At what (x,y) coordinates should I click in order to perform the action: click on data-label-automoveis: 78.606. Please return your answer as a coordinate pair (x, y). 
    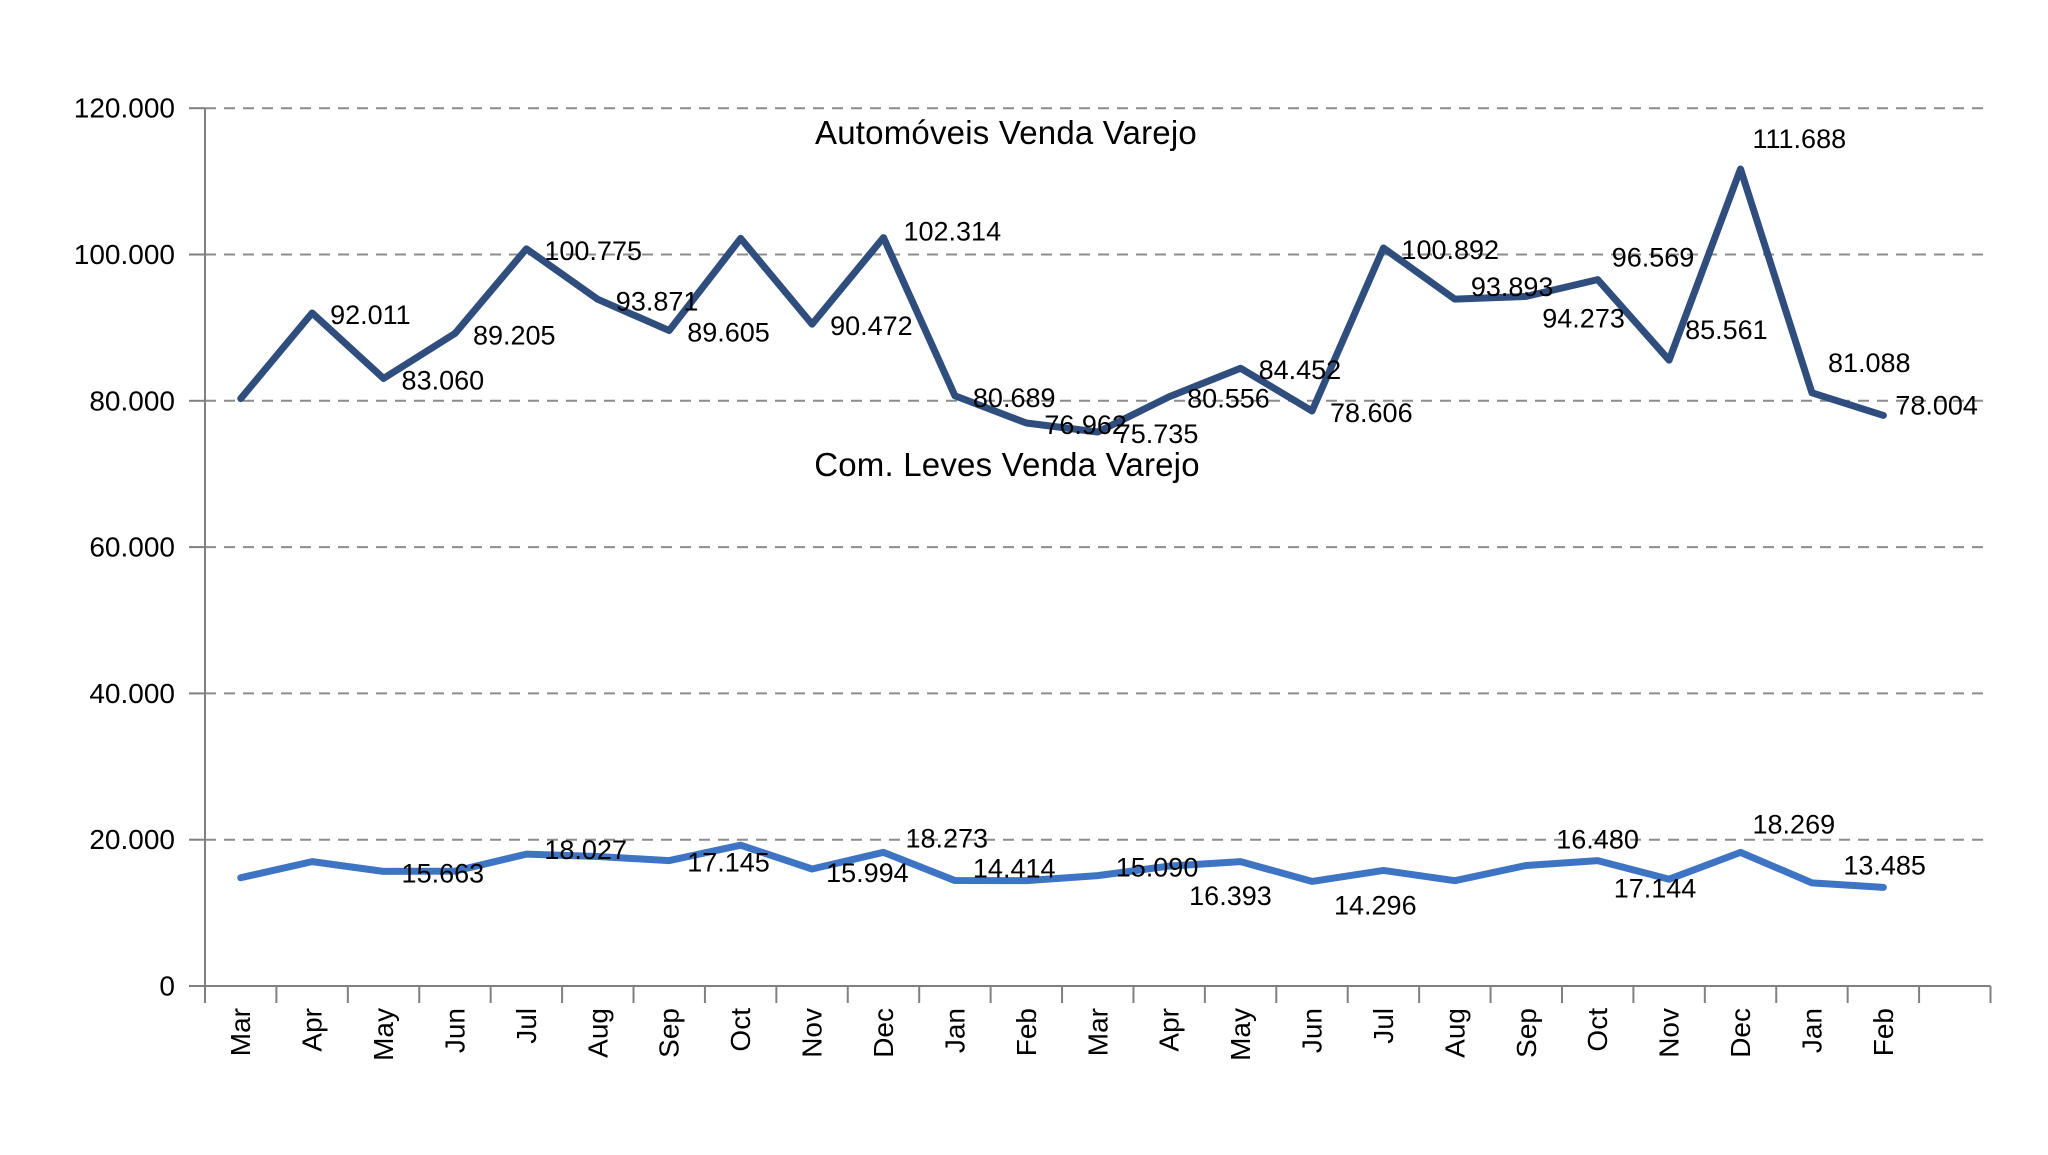
    Looking at the image, I should click on (1371, 413).